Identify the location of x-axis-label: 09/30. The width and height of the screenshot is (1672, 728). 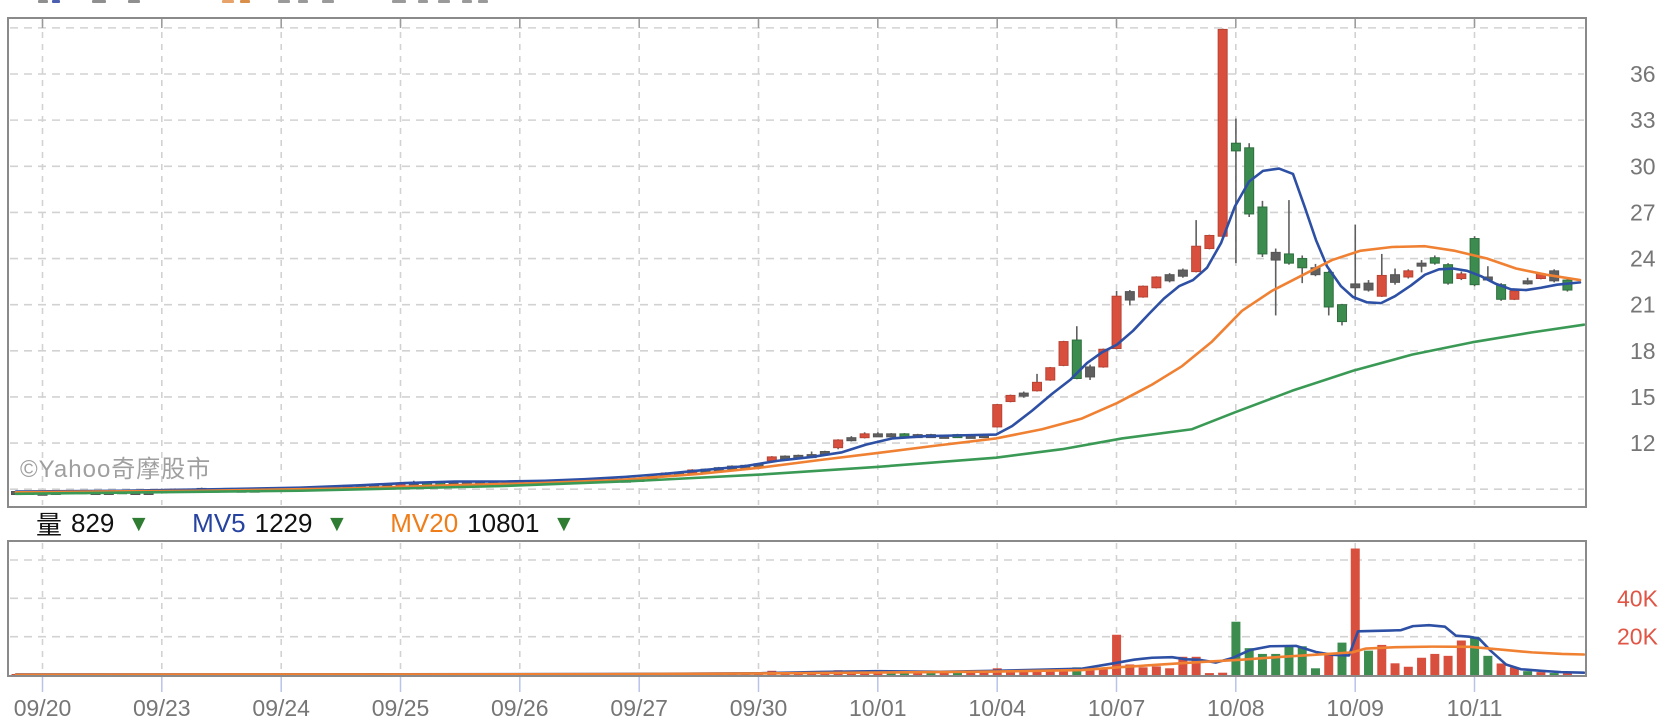
(759, 708).